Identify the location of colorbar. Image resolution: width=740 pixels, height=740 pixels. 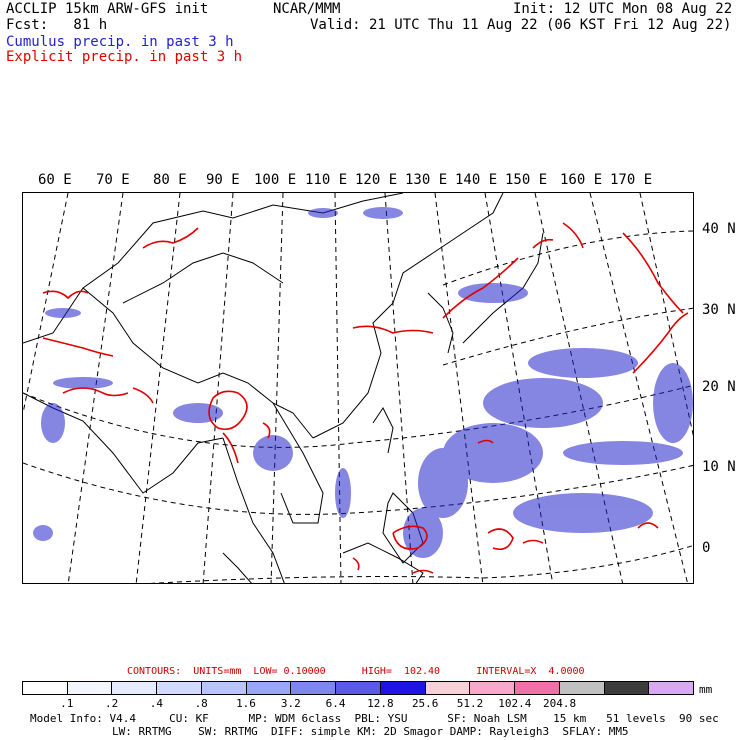
(358, 688).